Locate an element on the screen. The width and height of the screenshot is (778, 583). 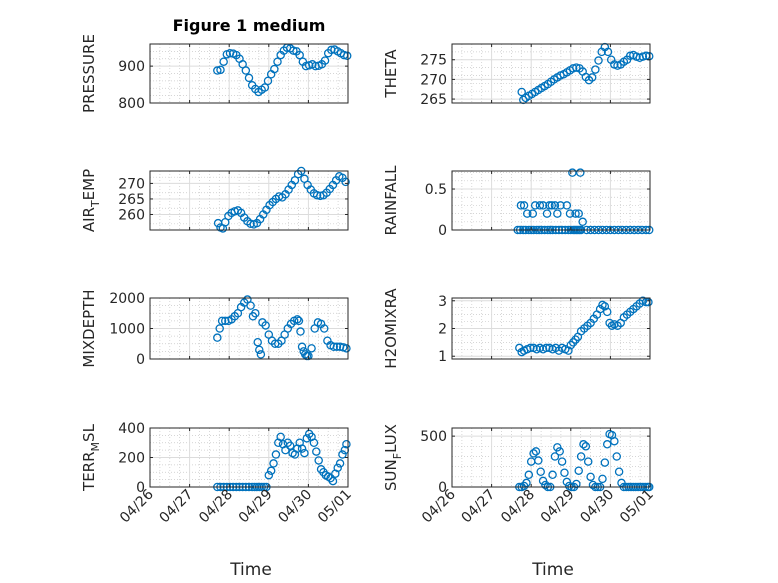
y-axis-label: MIXDEPTH is located at coordinates (89, 328).